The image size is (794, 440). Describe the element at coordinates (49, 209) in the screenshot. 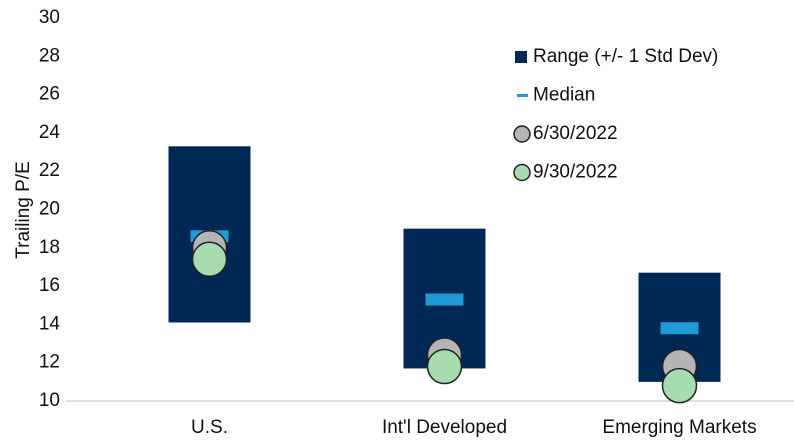

I see `y-tick-label: 20` at that location.